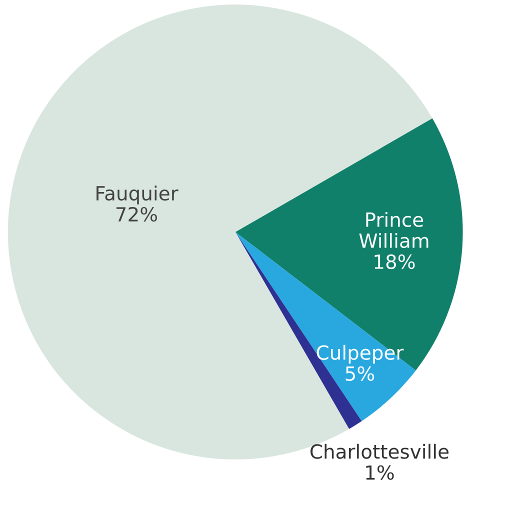 This screenshot has height=507, width=514. Describe the element at coordinates (394, 262) in the screenshot. I see `data-label: 18%` at that location.